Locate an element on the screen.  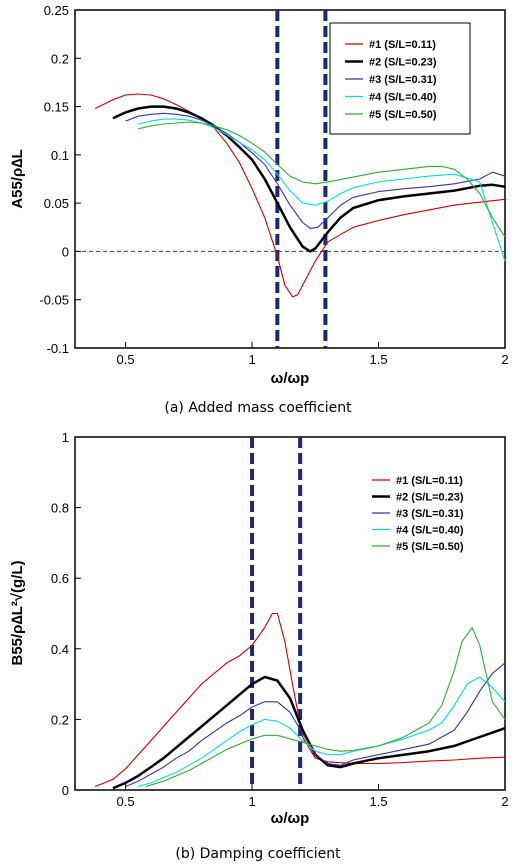
y-axis-label-a: A55/ρ∆L is located at coordinates (17, 178).